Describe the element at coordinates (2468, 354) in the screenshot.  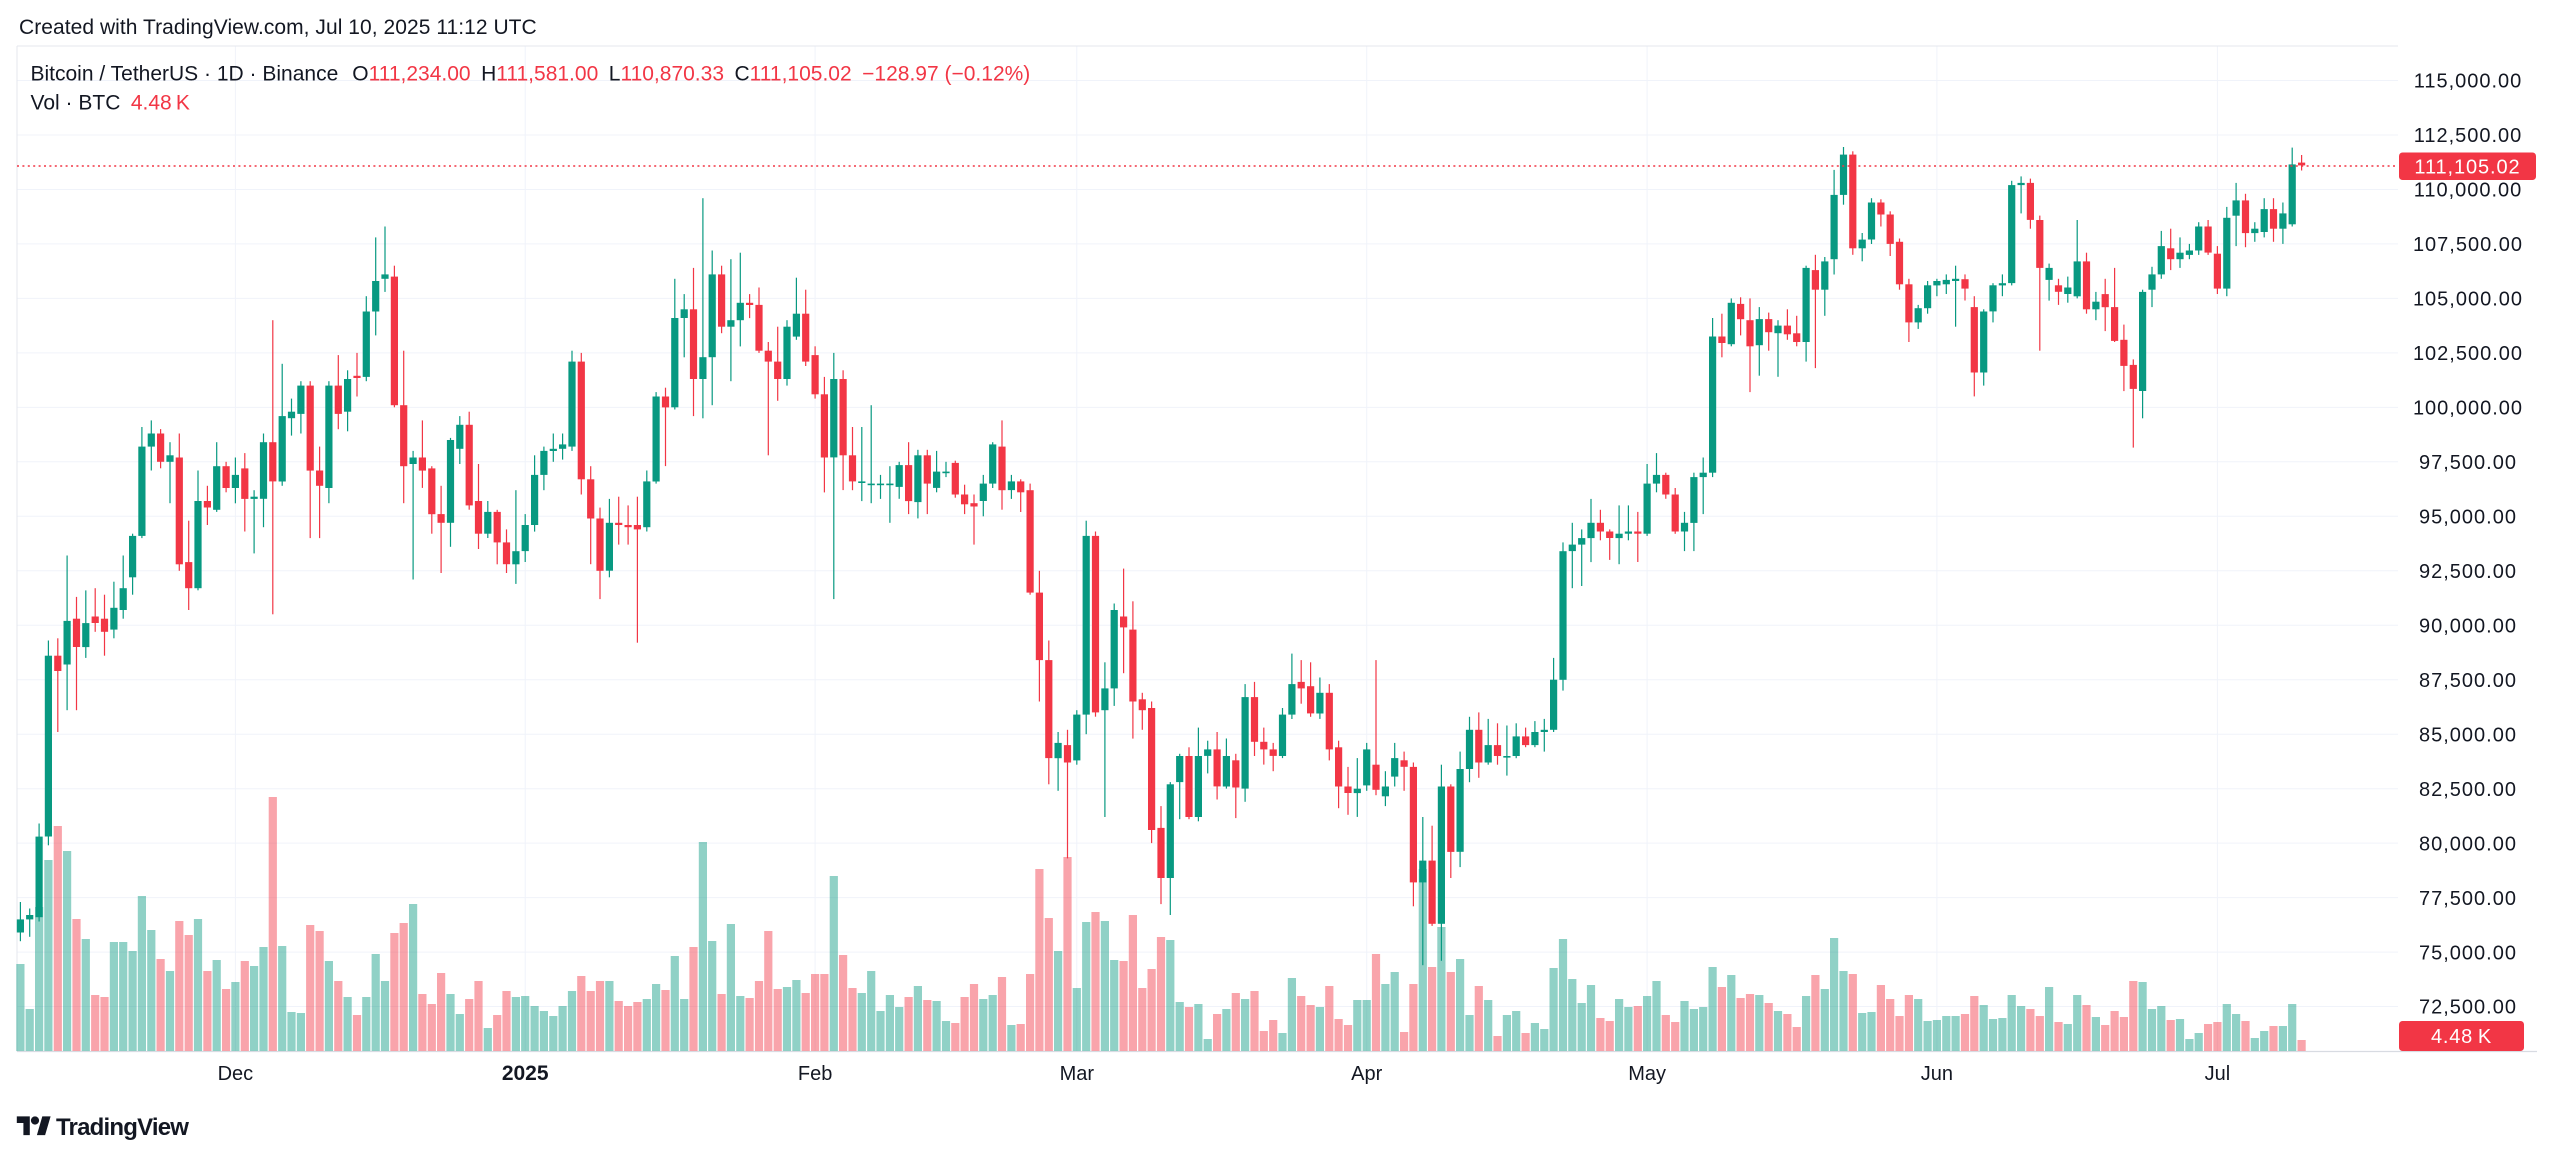
I see `svg-text: 102,500.00` at that location.